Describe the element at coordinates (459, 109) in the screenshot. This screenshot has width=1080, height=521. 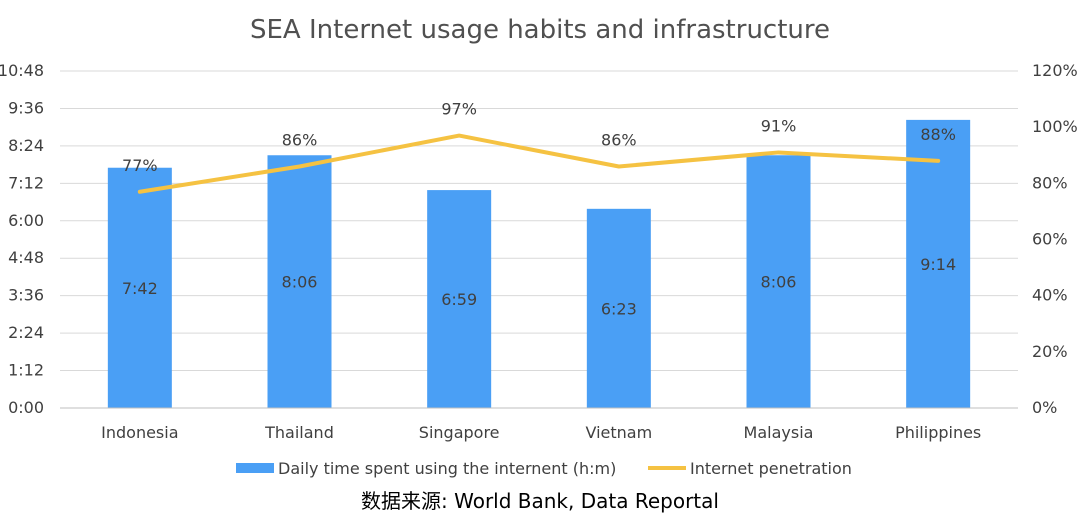
I see `line-data-label: 97%` at that location.